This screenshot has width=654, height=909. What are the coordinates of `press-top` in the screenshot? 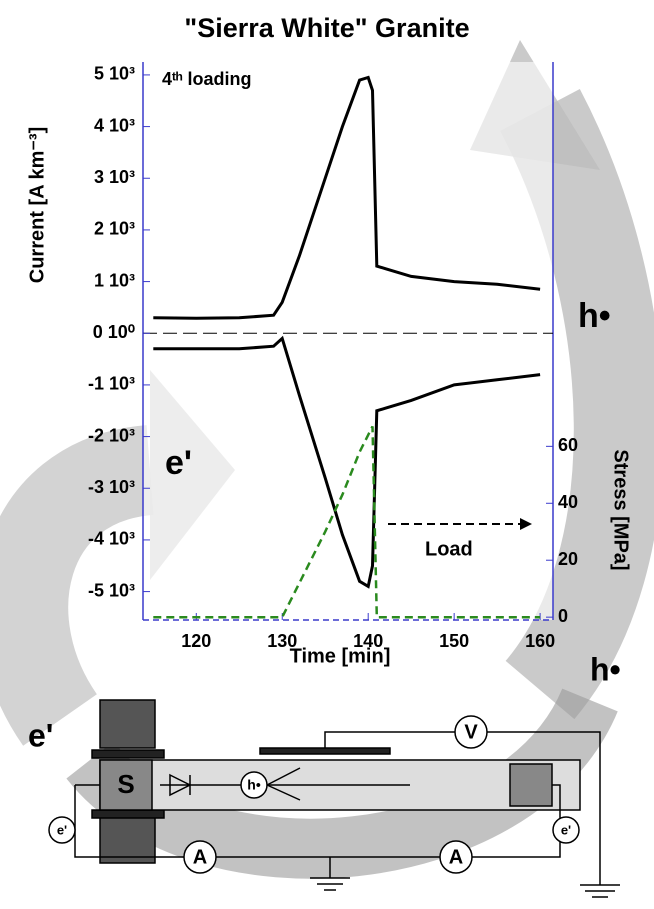 It's located at (127, 724).